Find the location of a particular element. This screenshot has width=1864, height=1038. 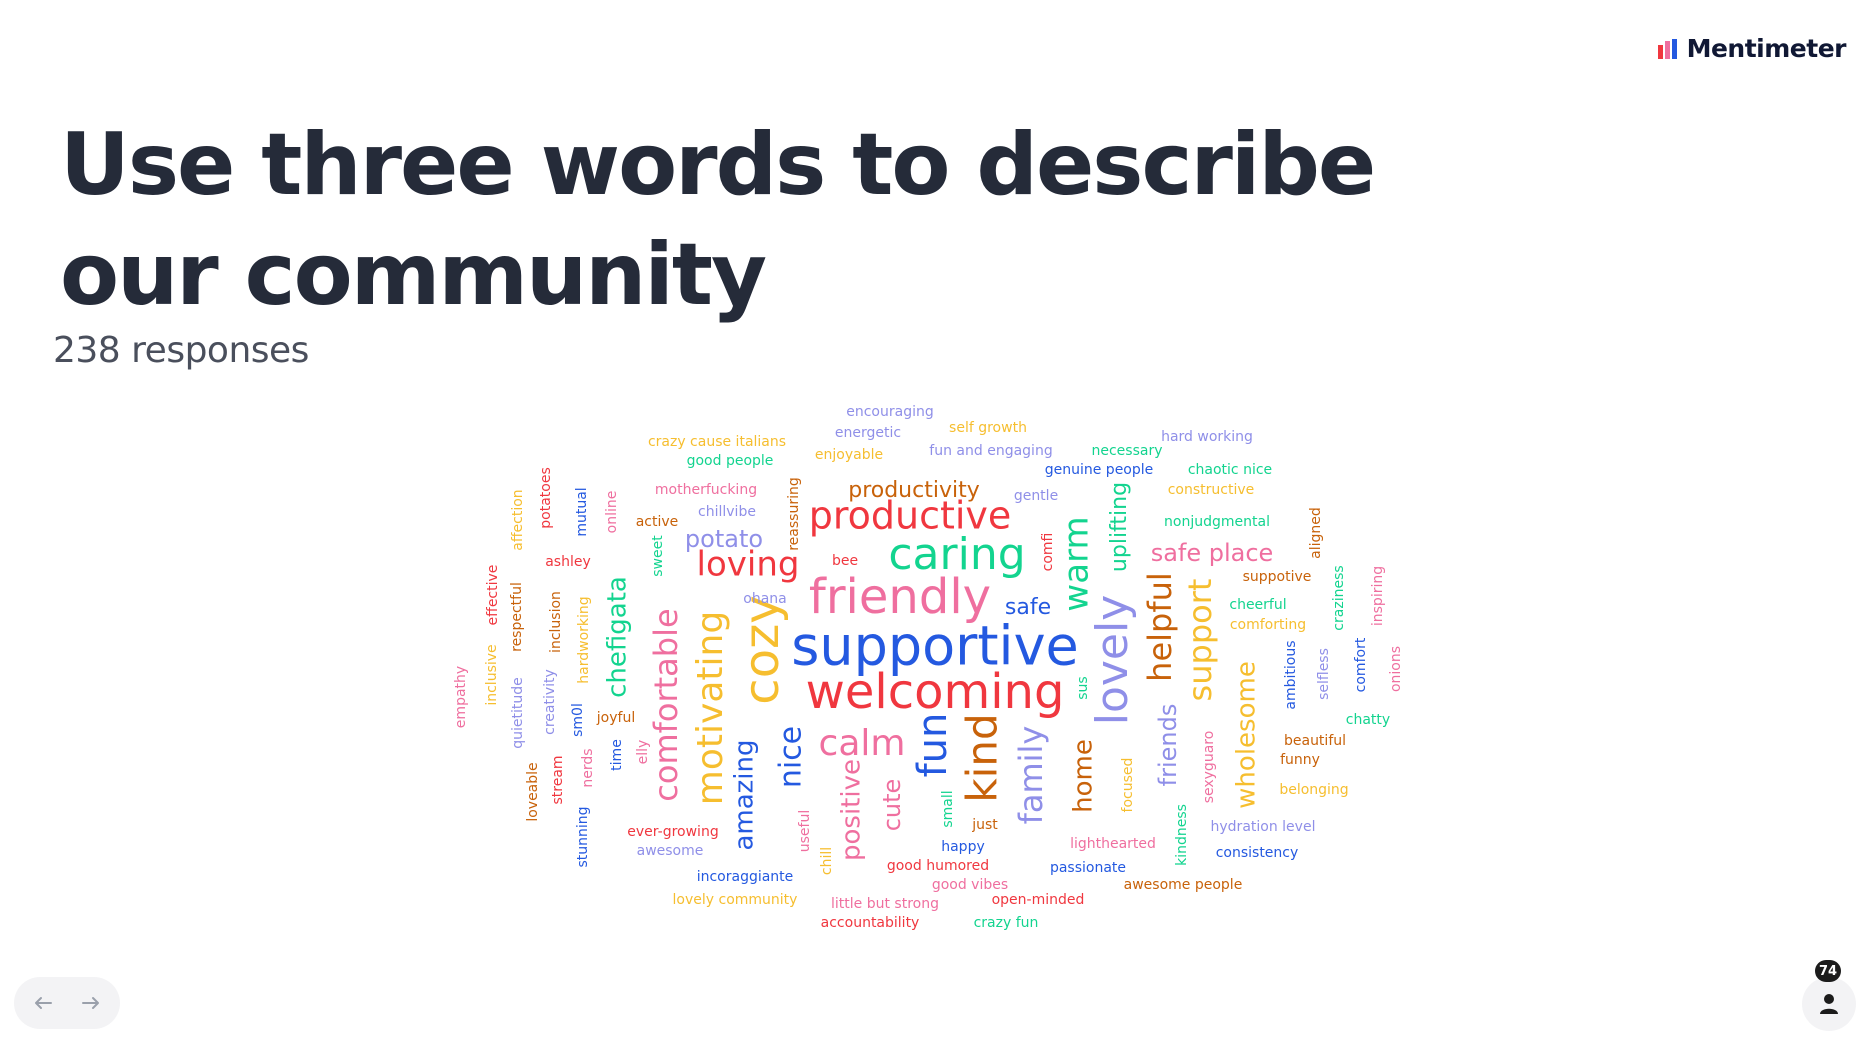

word-cloud-word: awesome people is located at coordinates (1183, 885).